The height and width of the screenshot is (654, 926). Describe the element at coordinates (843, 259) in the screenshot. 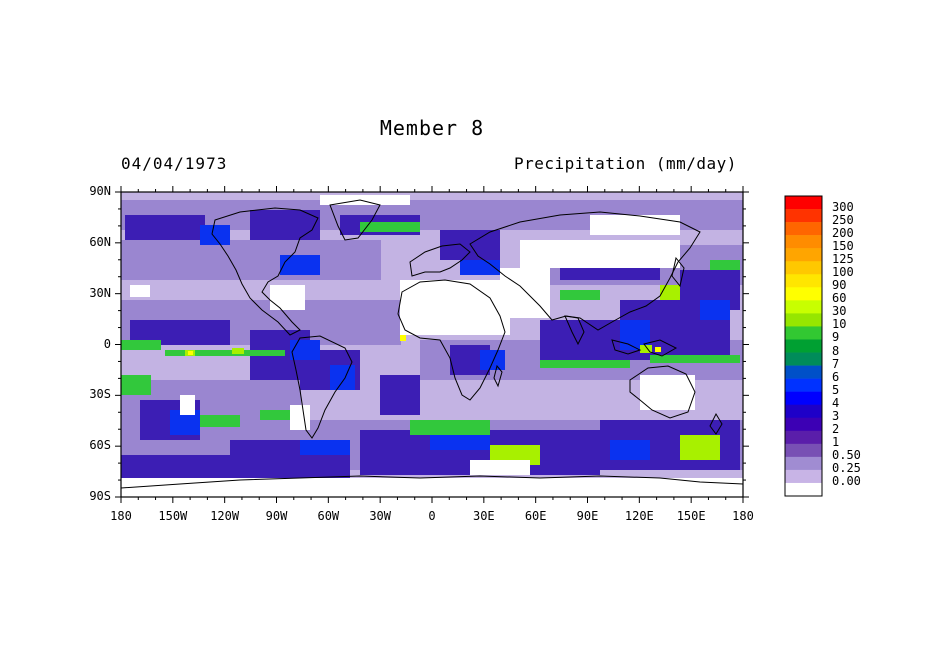

I see `colorbar-label: 125` at that location.